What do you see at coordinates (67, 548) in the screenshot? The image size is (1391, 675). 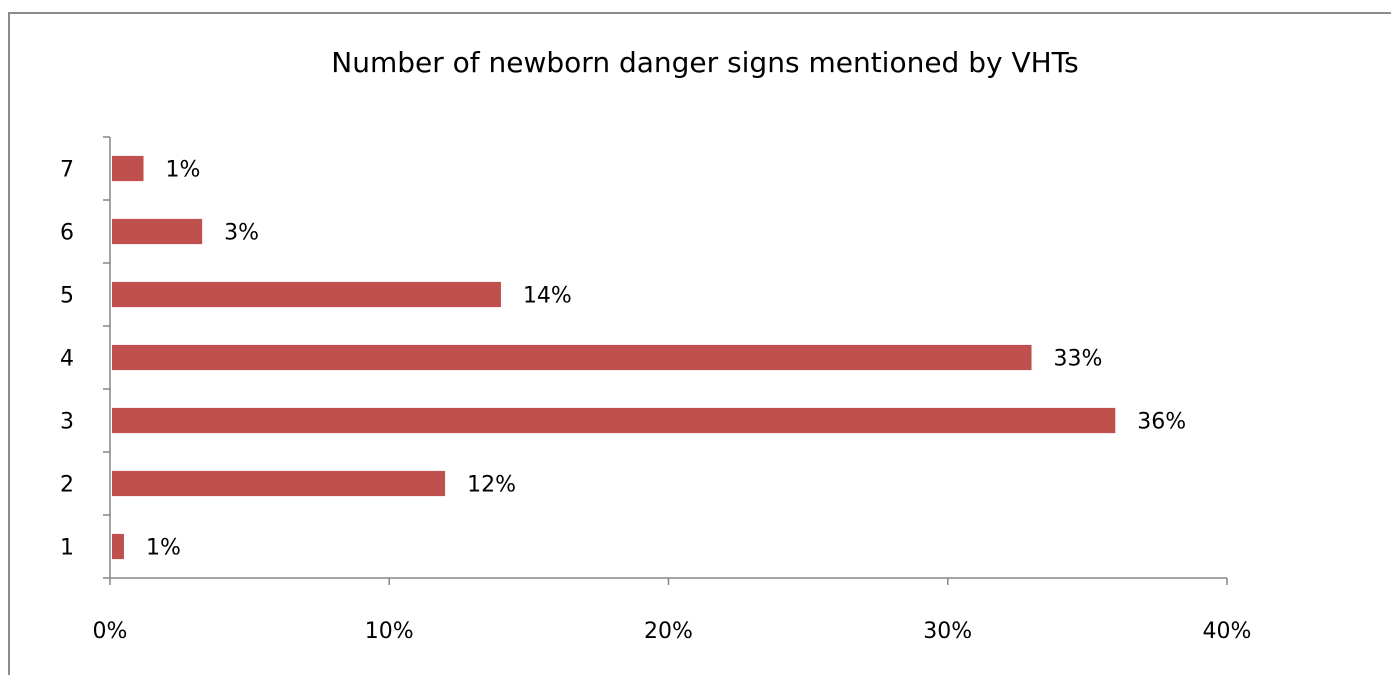 I see `y-tick-label: 1` at bounding box center [67, 548].